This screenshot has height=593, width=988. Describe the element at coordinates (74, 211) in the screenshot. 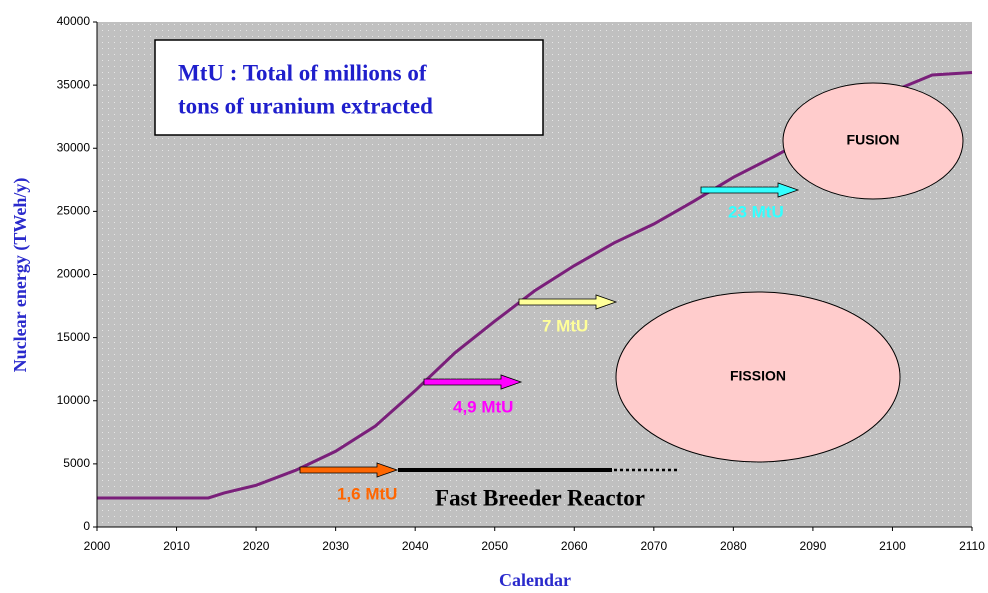

I see `y-tick-label: 25000` at that location.